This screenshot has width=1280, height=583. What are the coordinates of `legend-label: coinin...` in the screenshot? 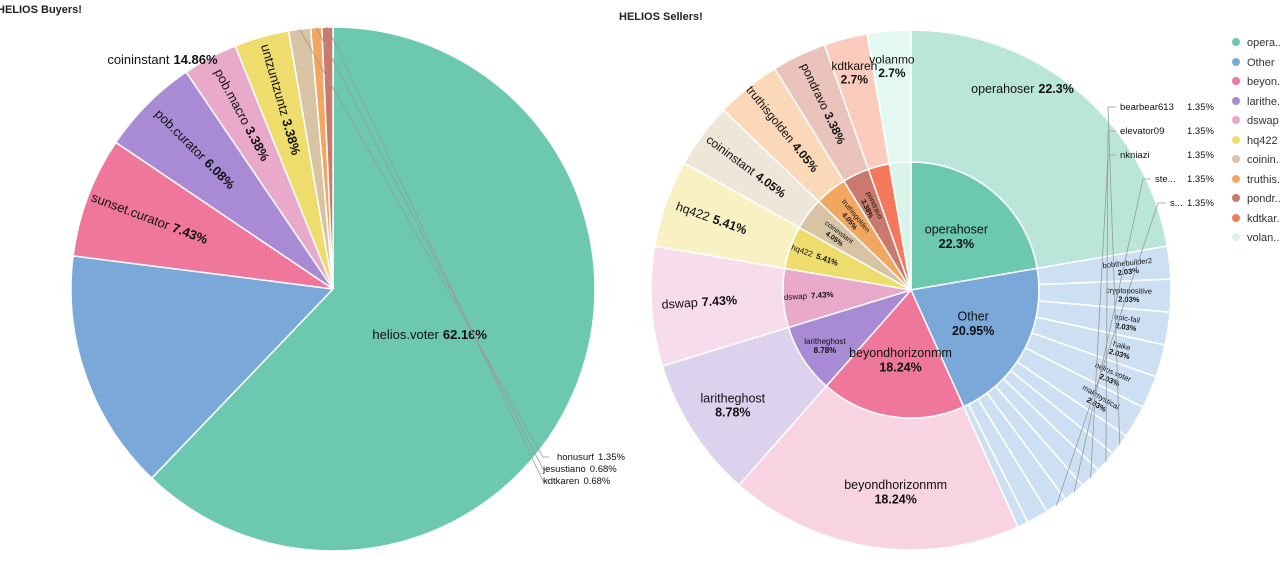 It's located at (1263, 160).